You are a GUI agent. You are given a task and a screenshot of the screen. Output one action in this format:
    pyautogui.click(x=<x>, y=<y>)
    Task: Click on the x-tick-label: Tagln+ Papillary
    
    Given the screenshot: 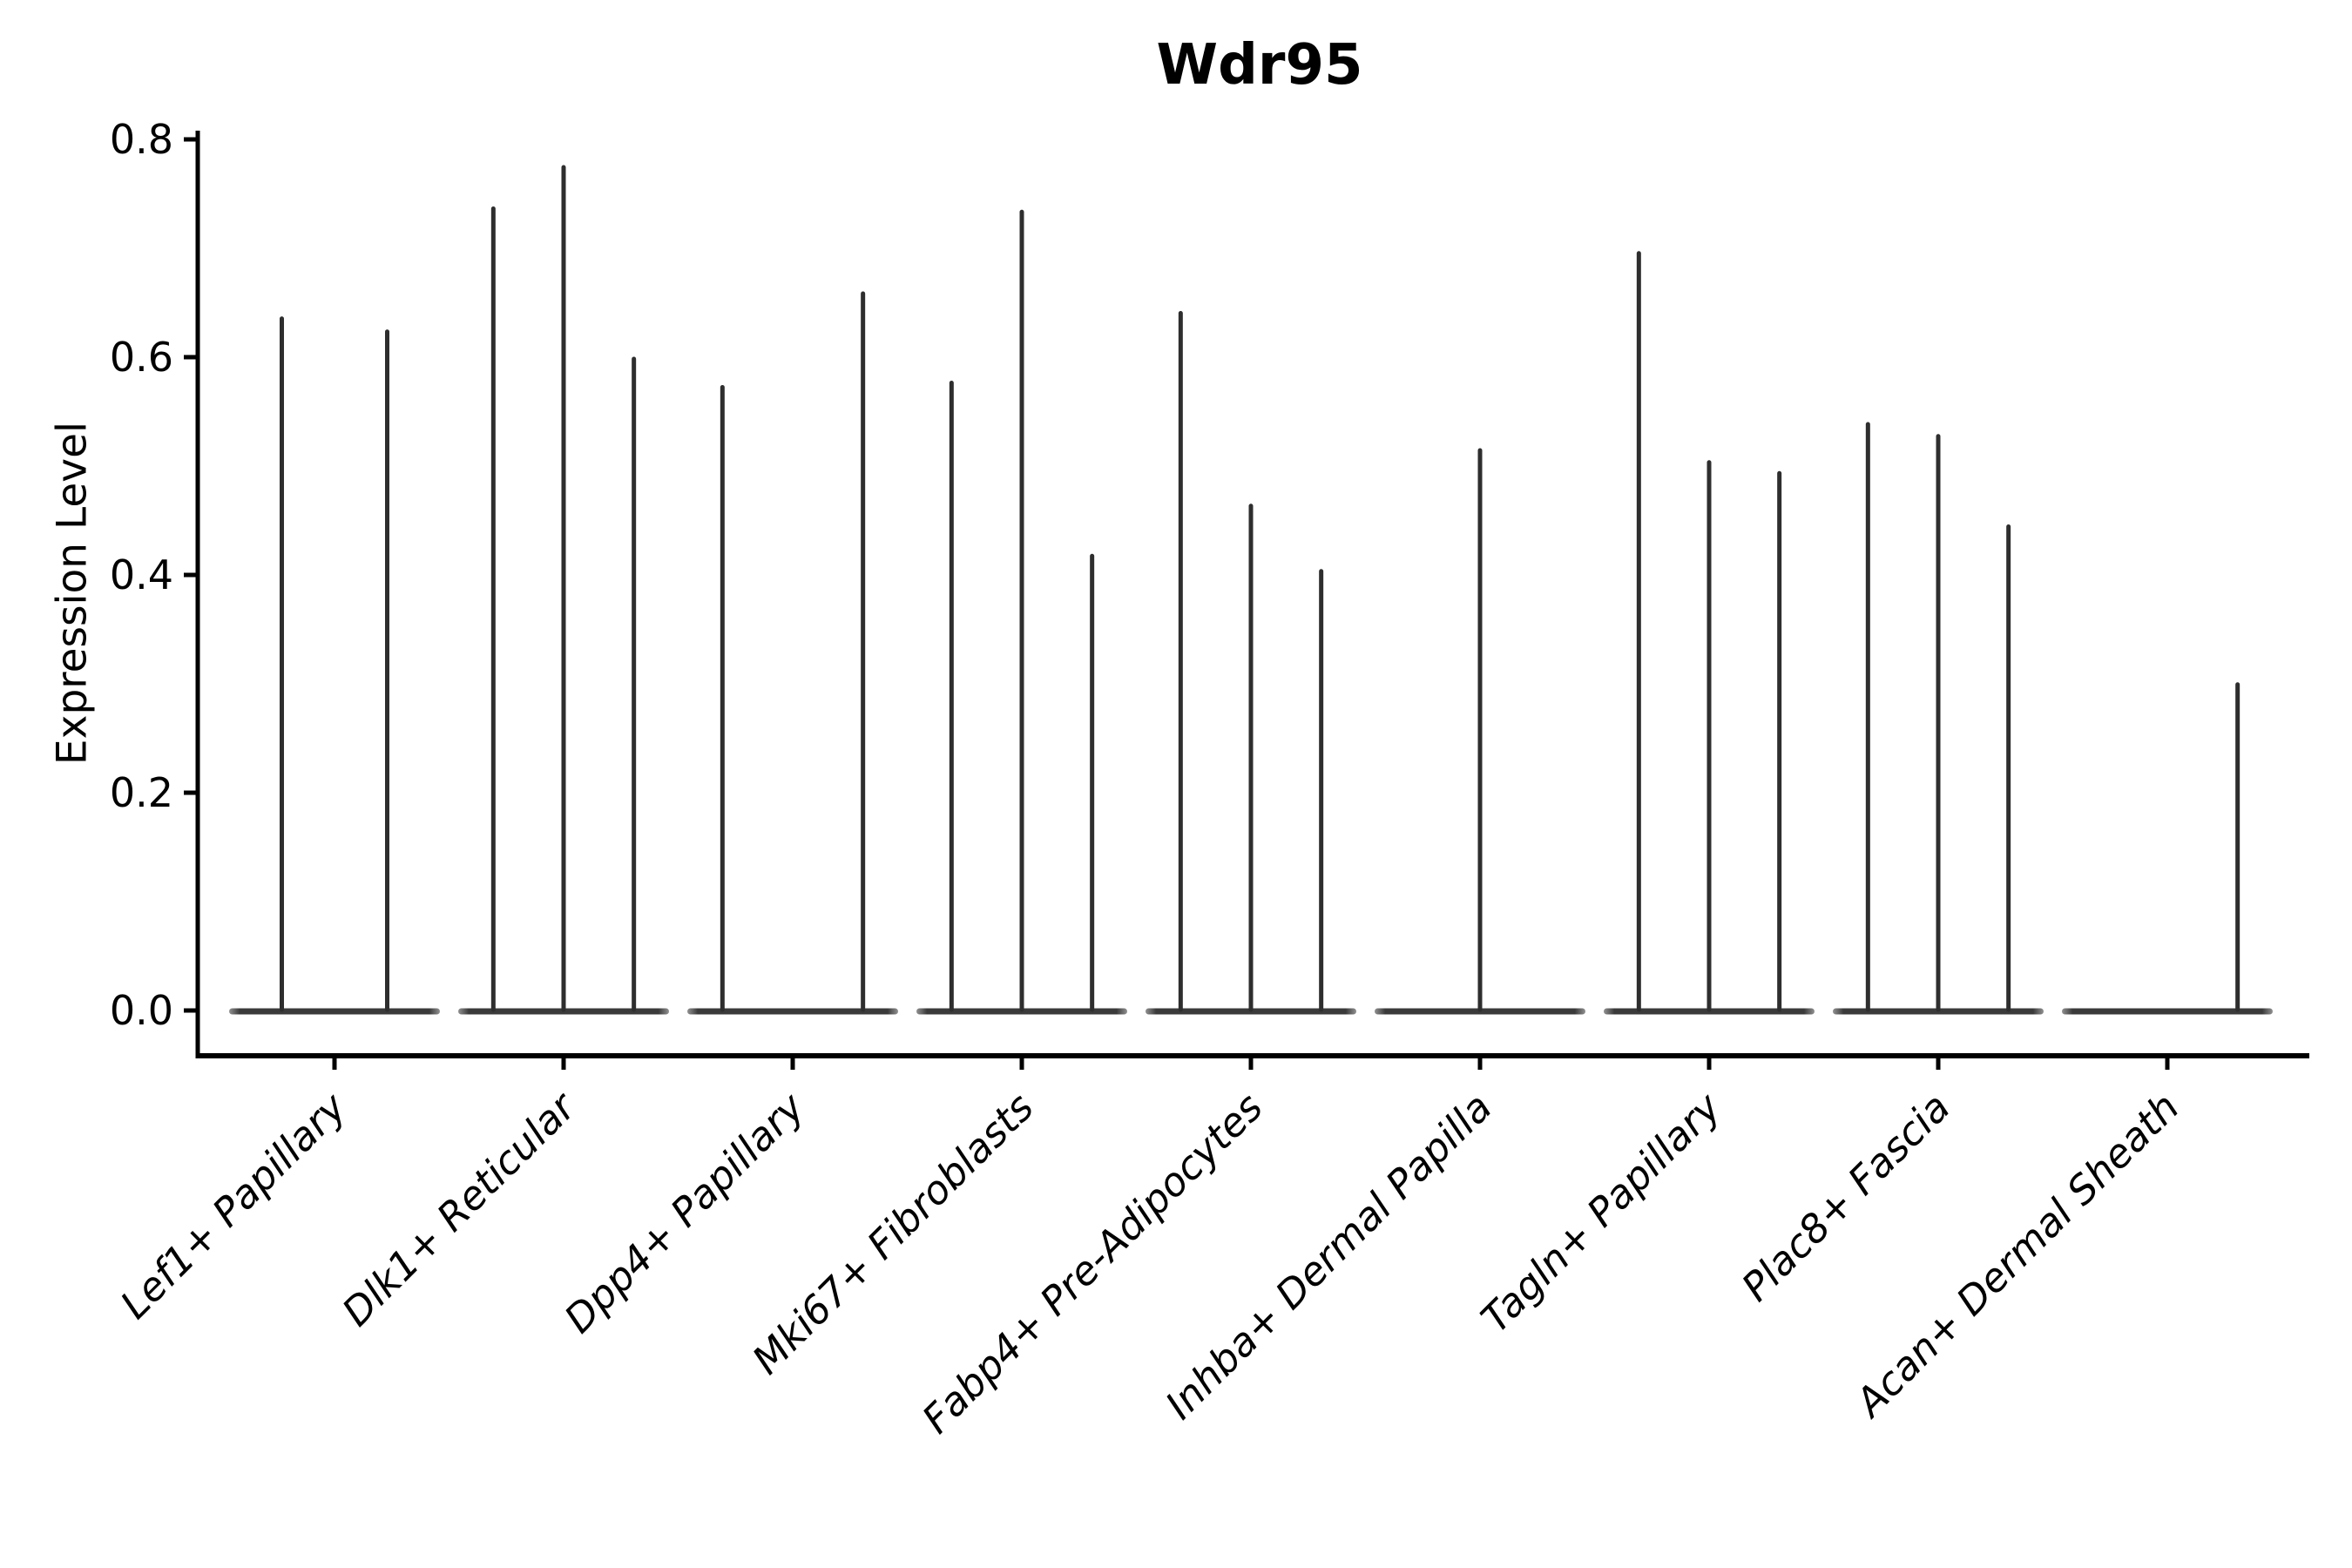 What is the action you would take?
    pyautogui.click(x=1601, y=1212)
    